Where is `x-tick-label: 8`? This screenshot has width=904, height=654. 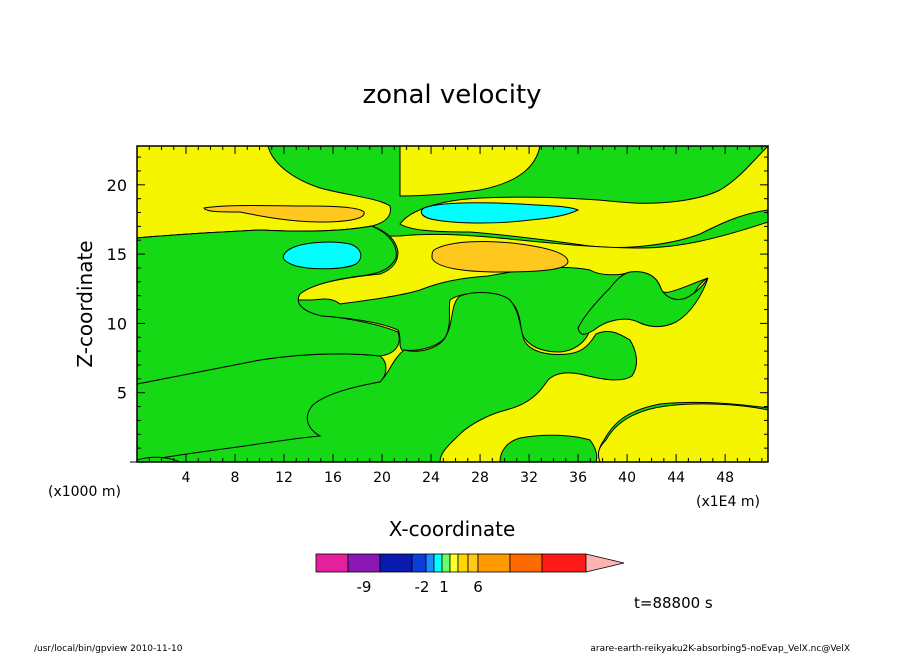
x-tick-label: 8 is located at coordinates (235, 478).